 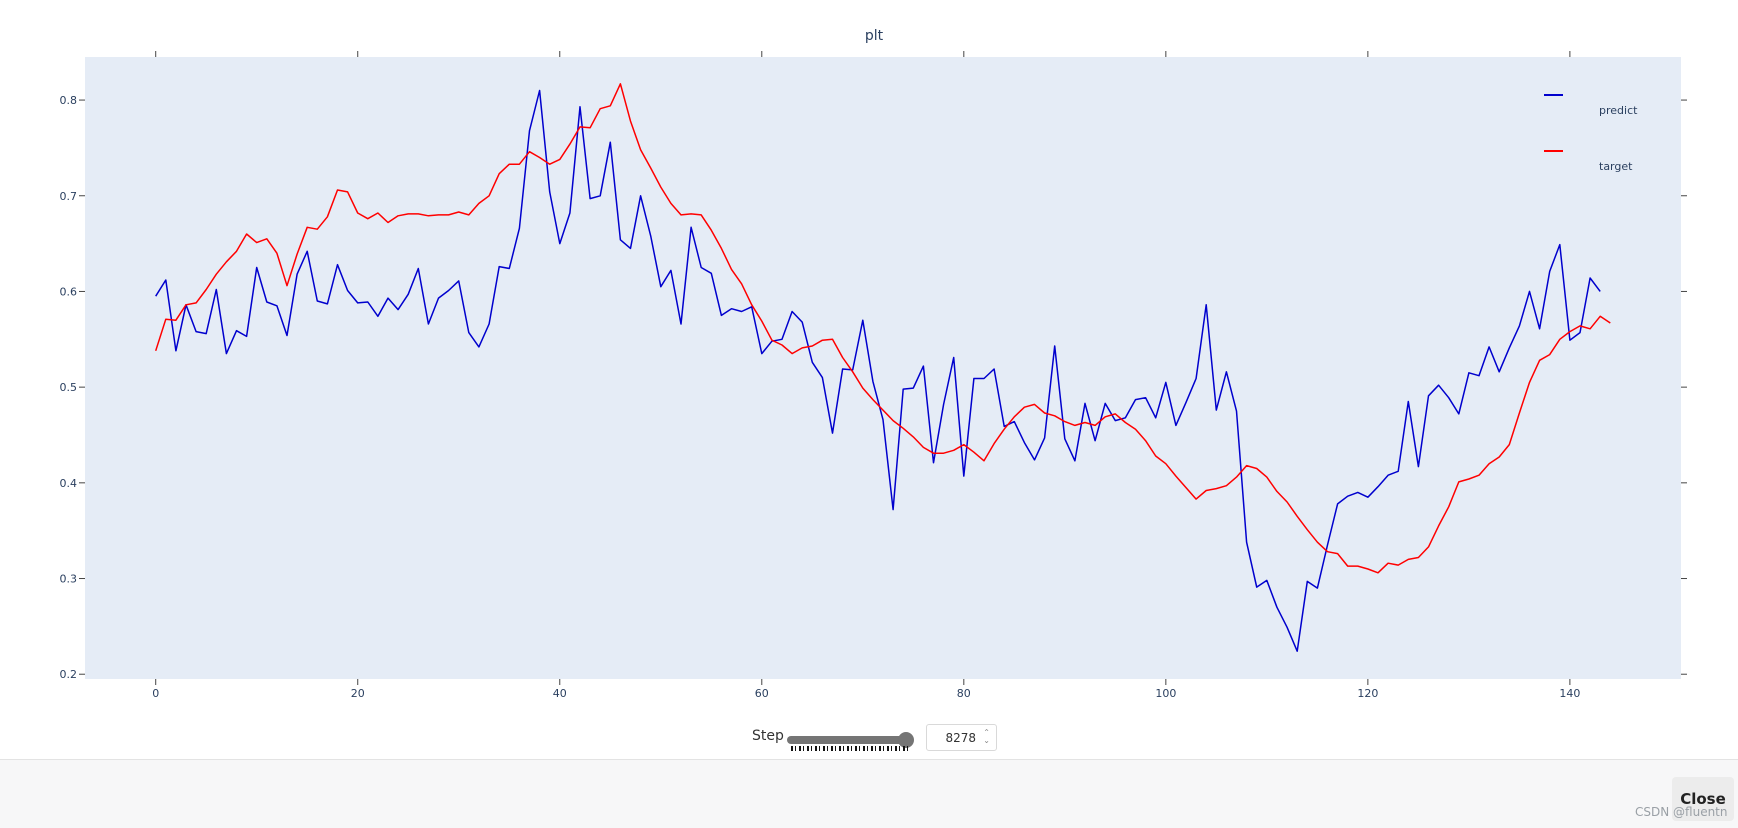 I want to click on y-tick-label: 0.7, so click(x=69, y=196).